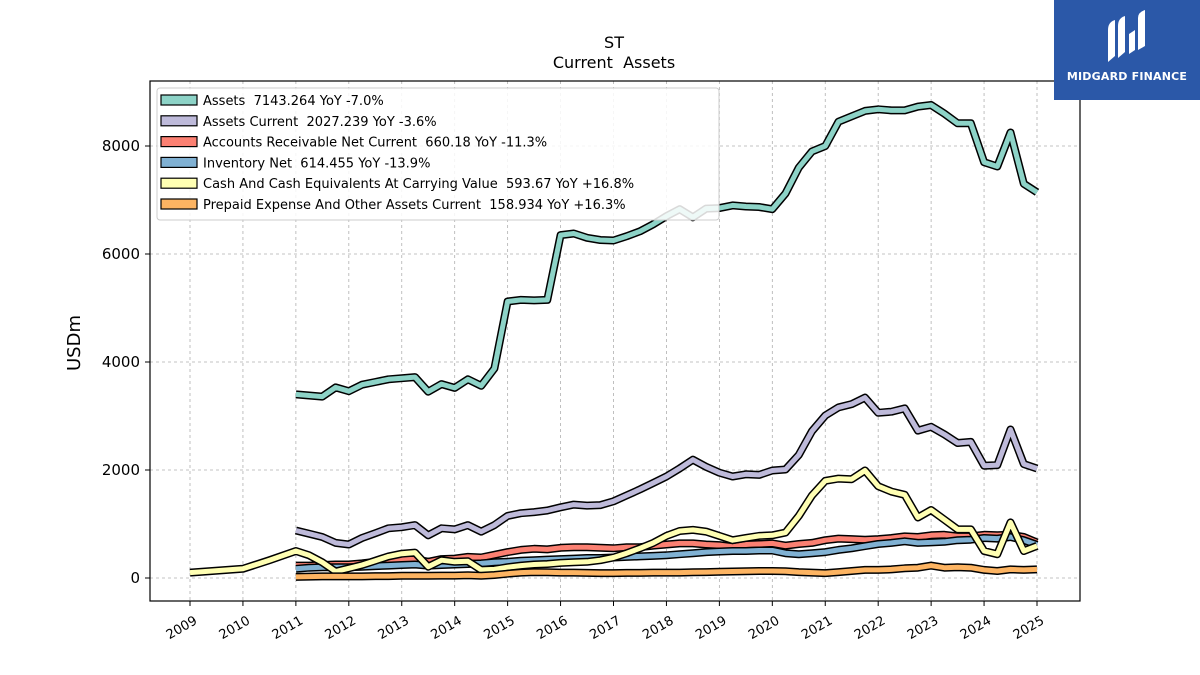 This screenshot has height=675, width=1200. Describe the element at coordinates (1029, 628) in the screenshot. I see `x-tick-label: 2025` at that location.